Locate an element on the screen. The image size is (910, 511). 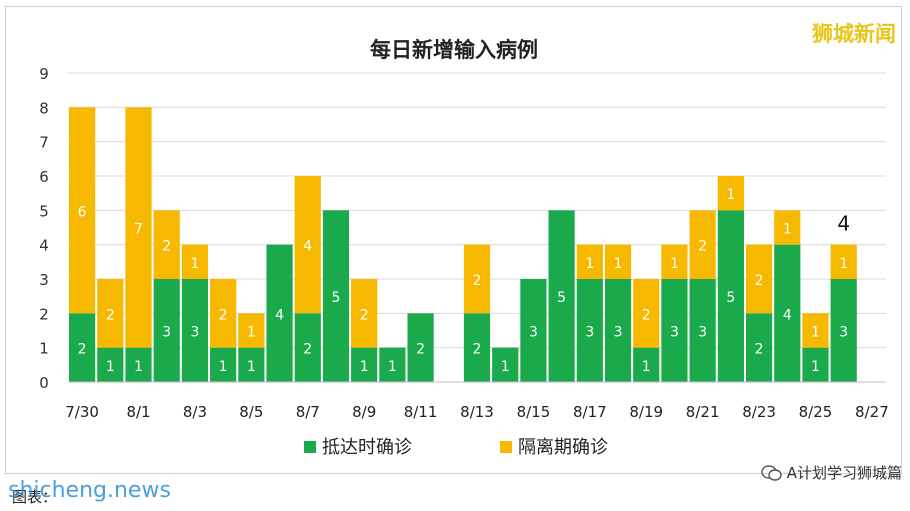
x-tick-label: 8/3 is located at coordinates (195, 412).